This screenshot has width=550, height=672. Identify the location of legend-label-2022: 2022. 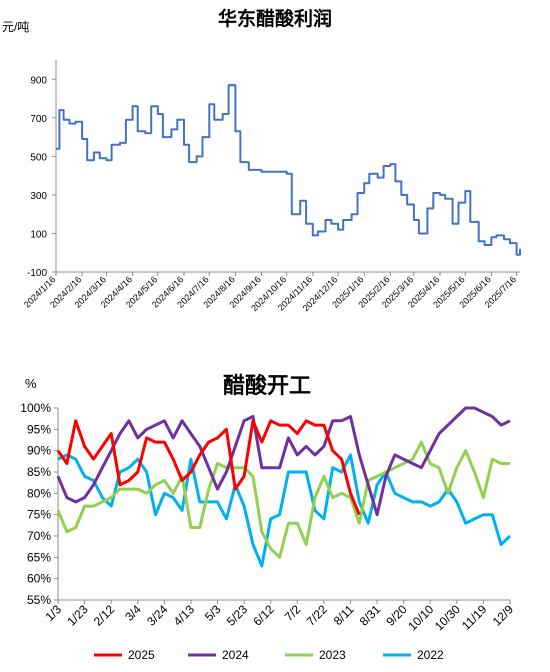
(430, 655).